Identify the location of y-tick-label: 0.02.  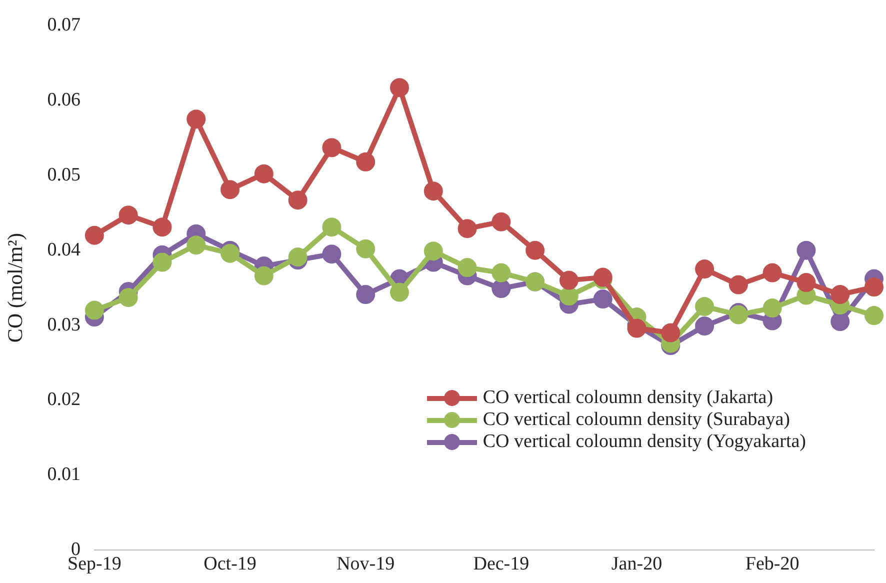
(63, 399).